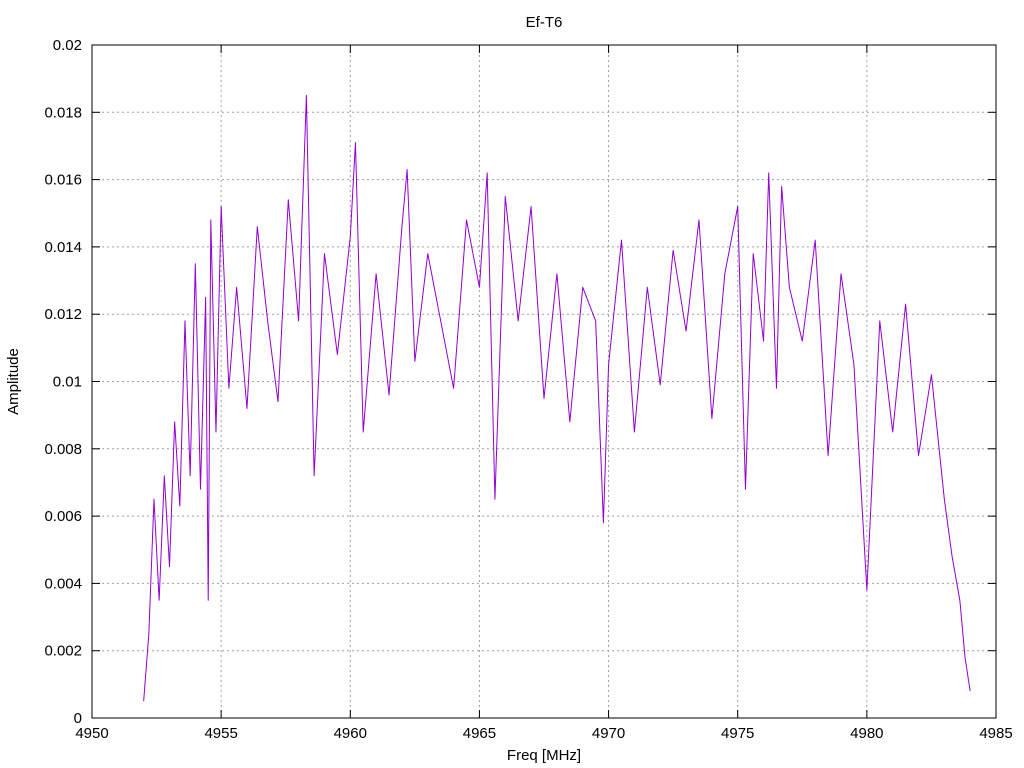 The image size is (1024, 768). I want to click on x-tick-label: 4965, so click(479, 733).